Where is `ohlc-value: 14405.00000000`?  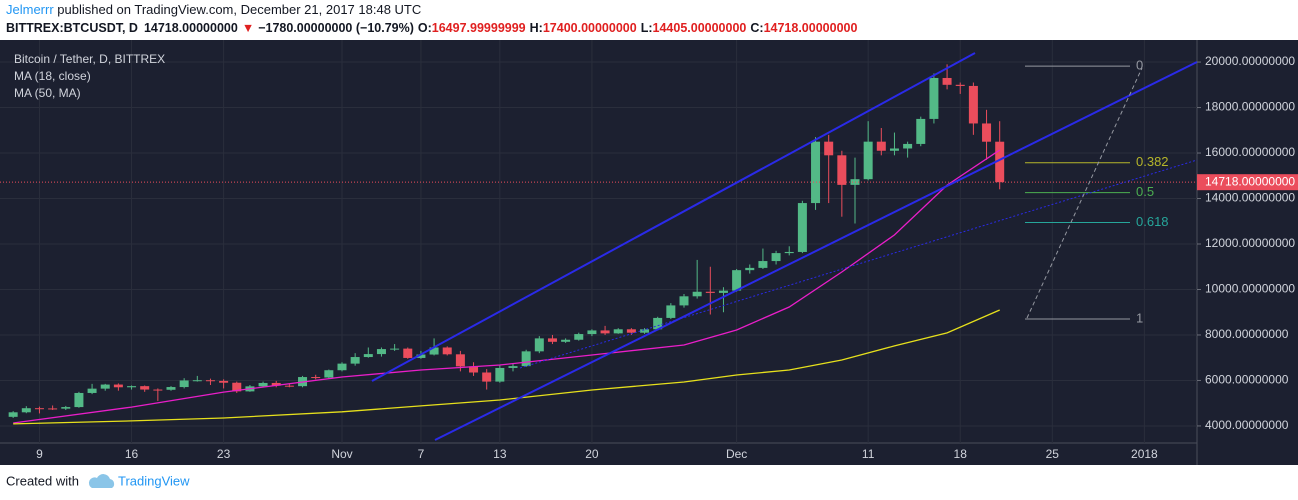 ohlc-value: 14405.00000000 is located at coordinates (700, 28).